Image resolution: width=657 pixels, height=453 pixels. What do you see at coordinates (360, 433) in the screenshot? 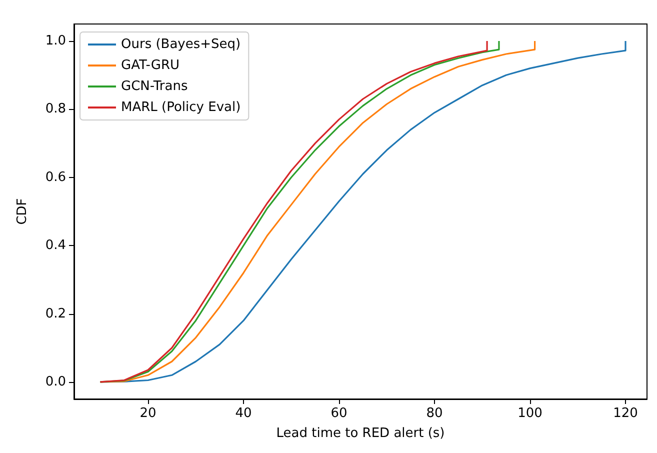
I see `x-axis-title: Lead time to RED alert (s)` at bounding box center [360, 433].